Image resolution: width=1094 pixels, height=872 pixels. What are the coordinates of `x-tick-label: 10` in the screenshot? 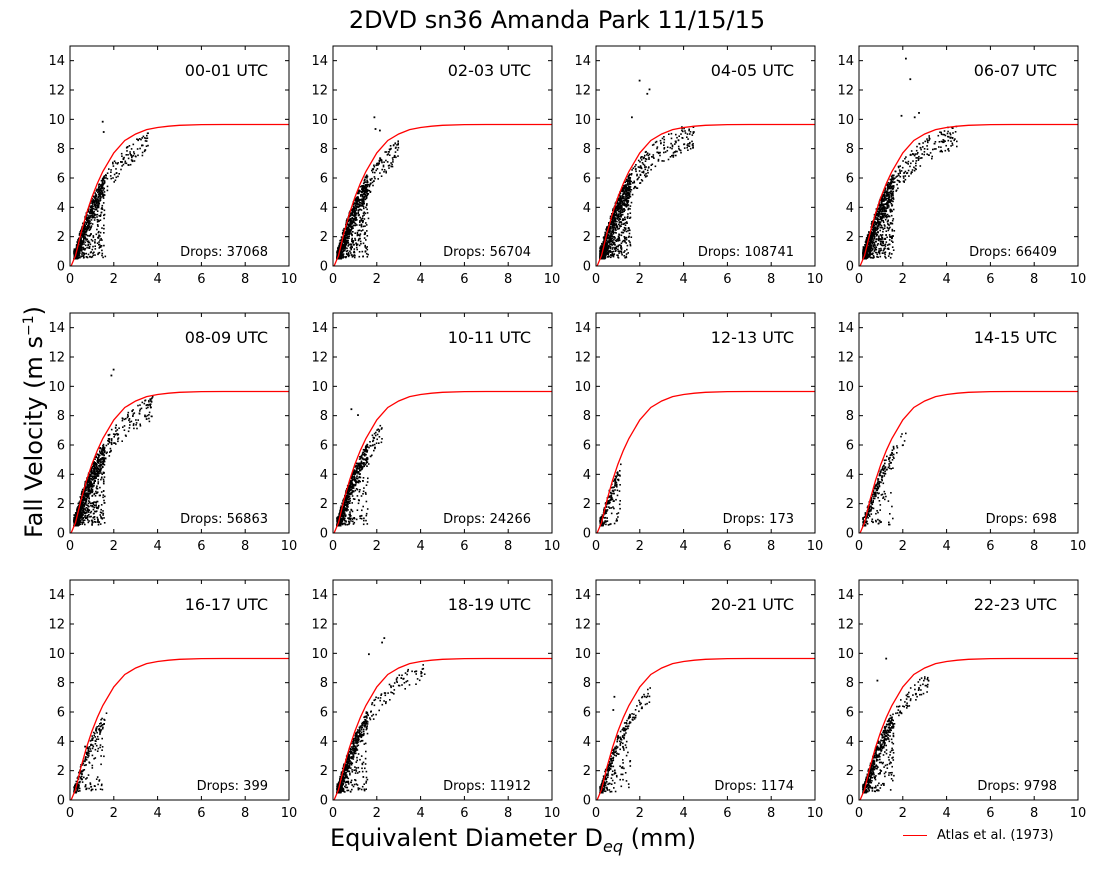 It's located at (552, 279).